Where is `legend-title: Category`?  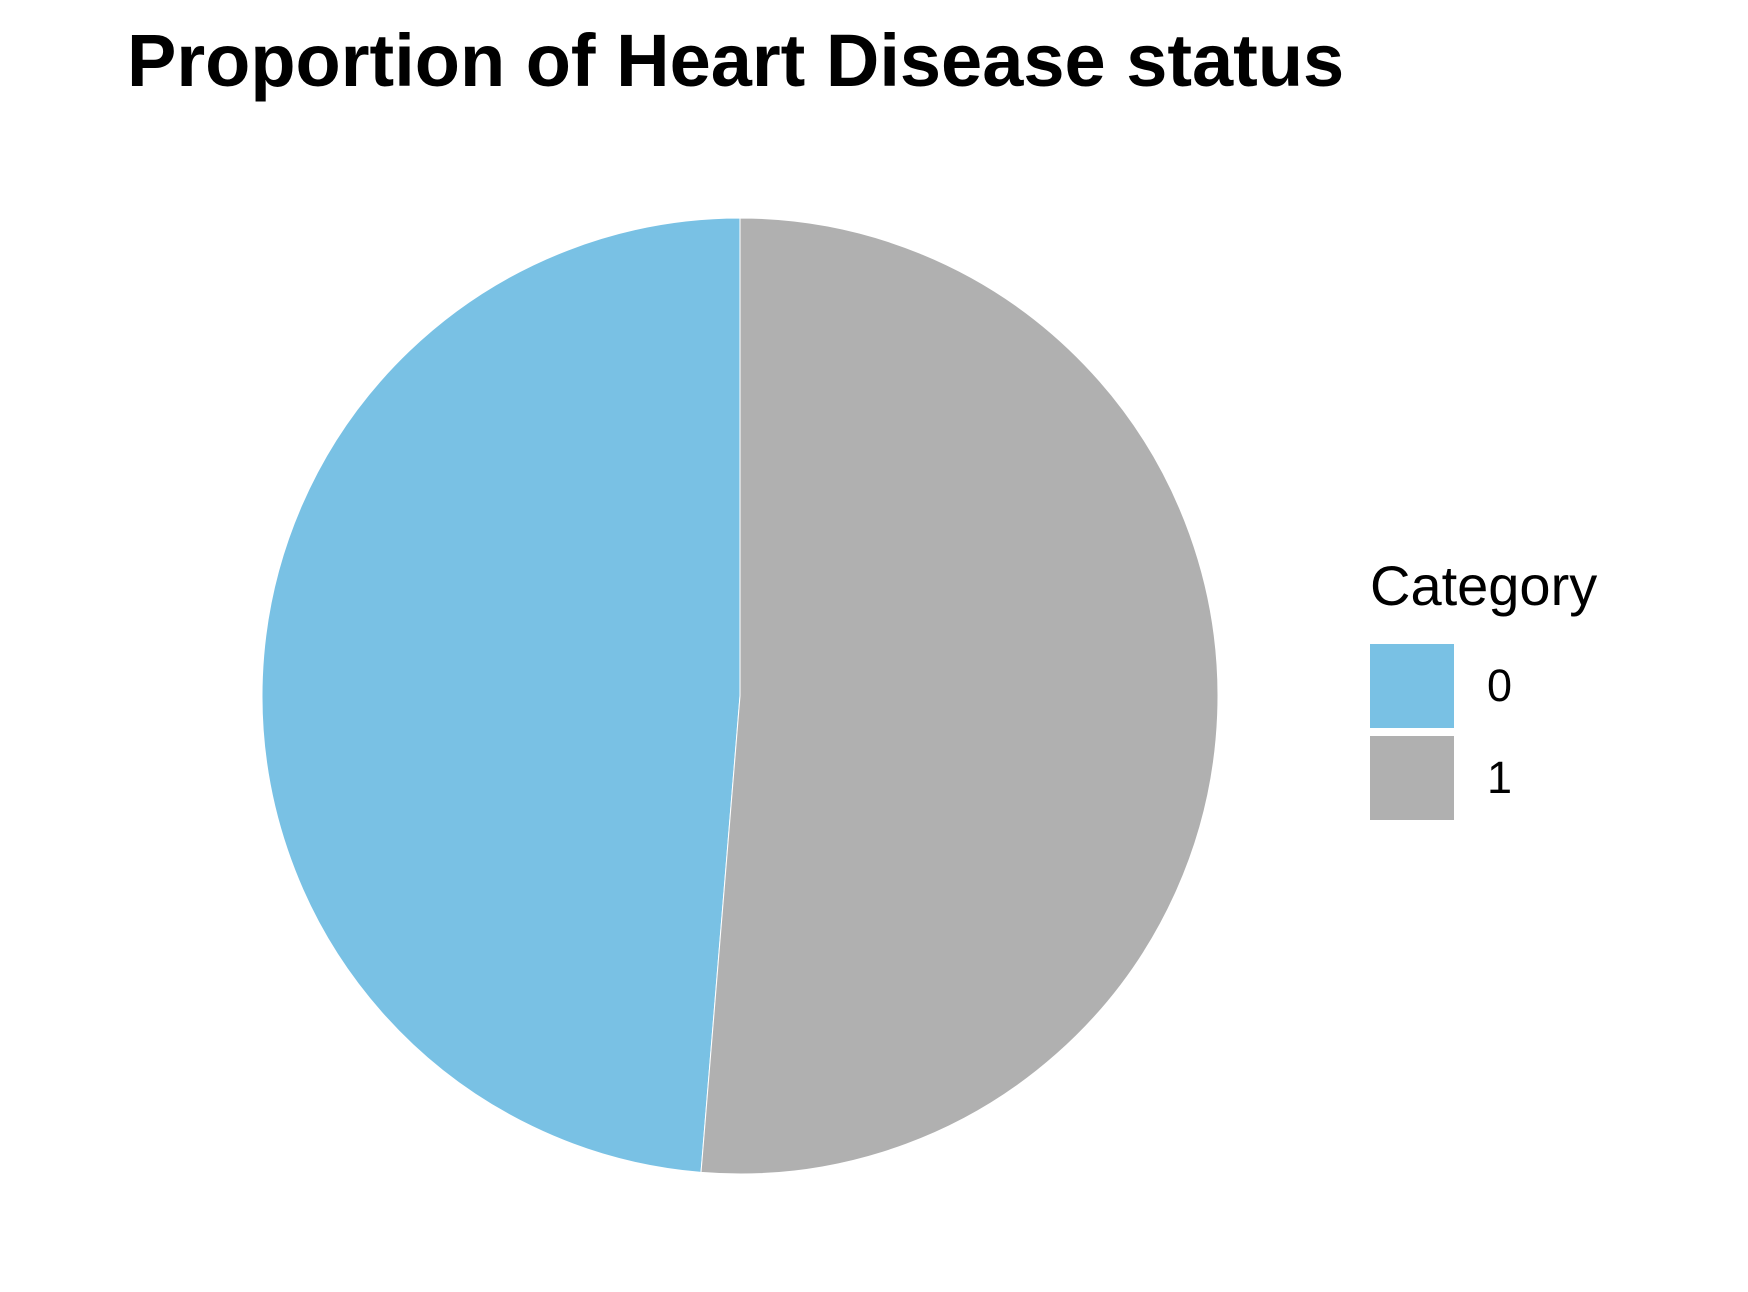
legend-title: Category is located at coordinates (1484, 585).